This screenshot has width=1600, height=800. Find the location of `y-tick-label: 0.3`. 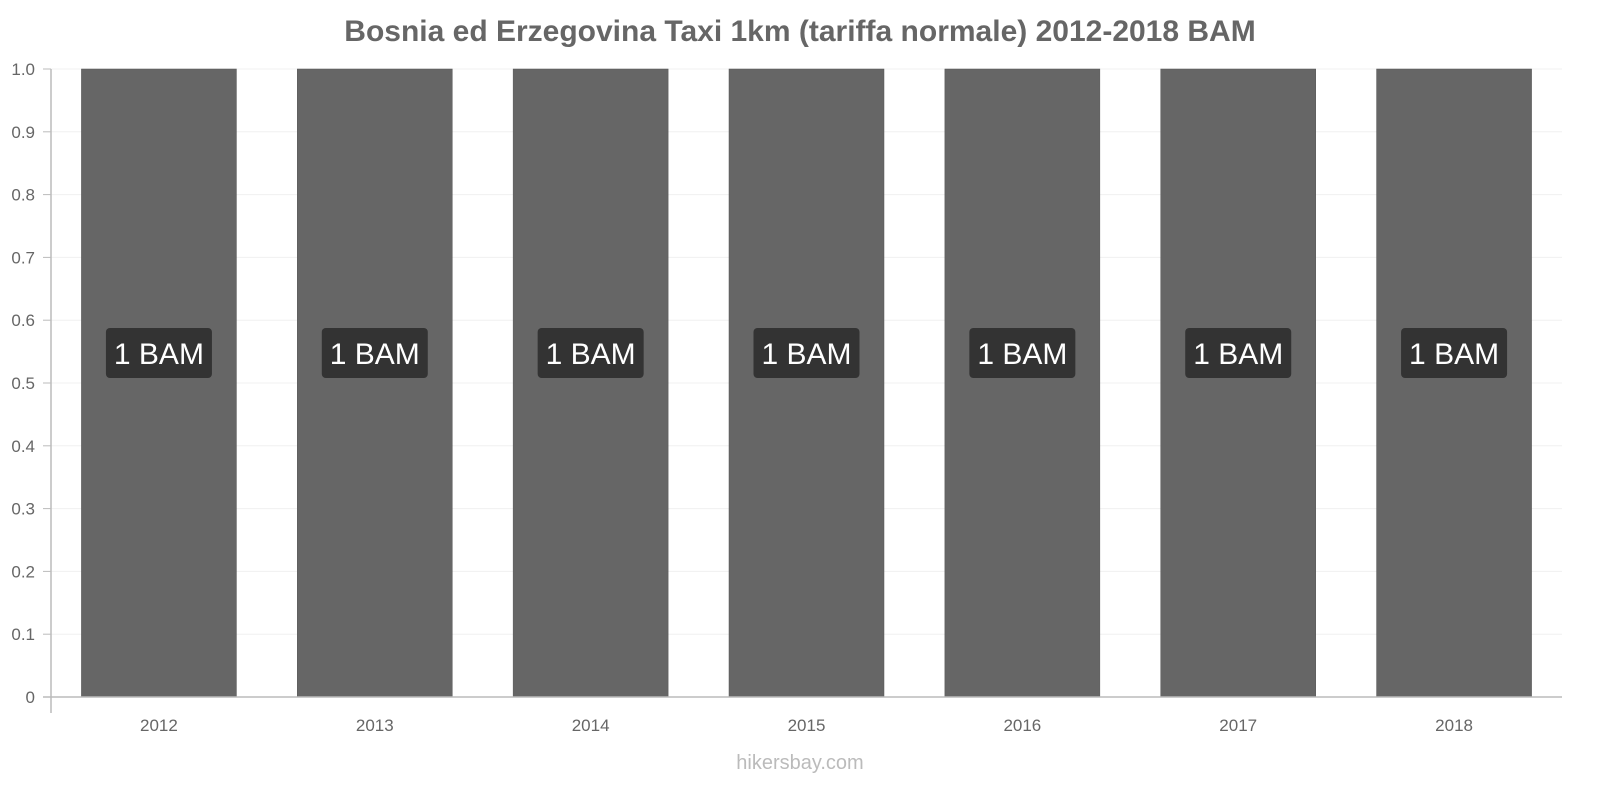

y-tick-label: 0.3 is located at coordinates (23, 509).